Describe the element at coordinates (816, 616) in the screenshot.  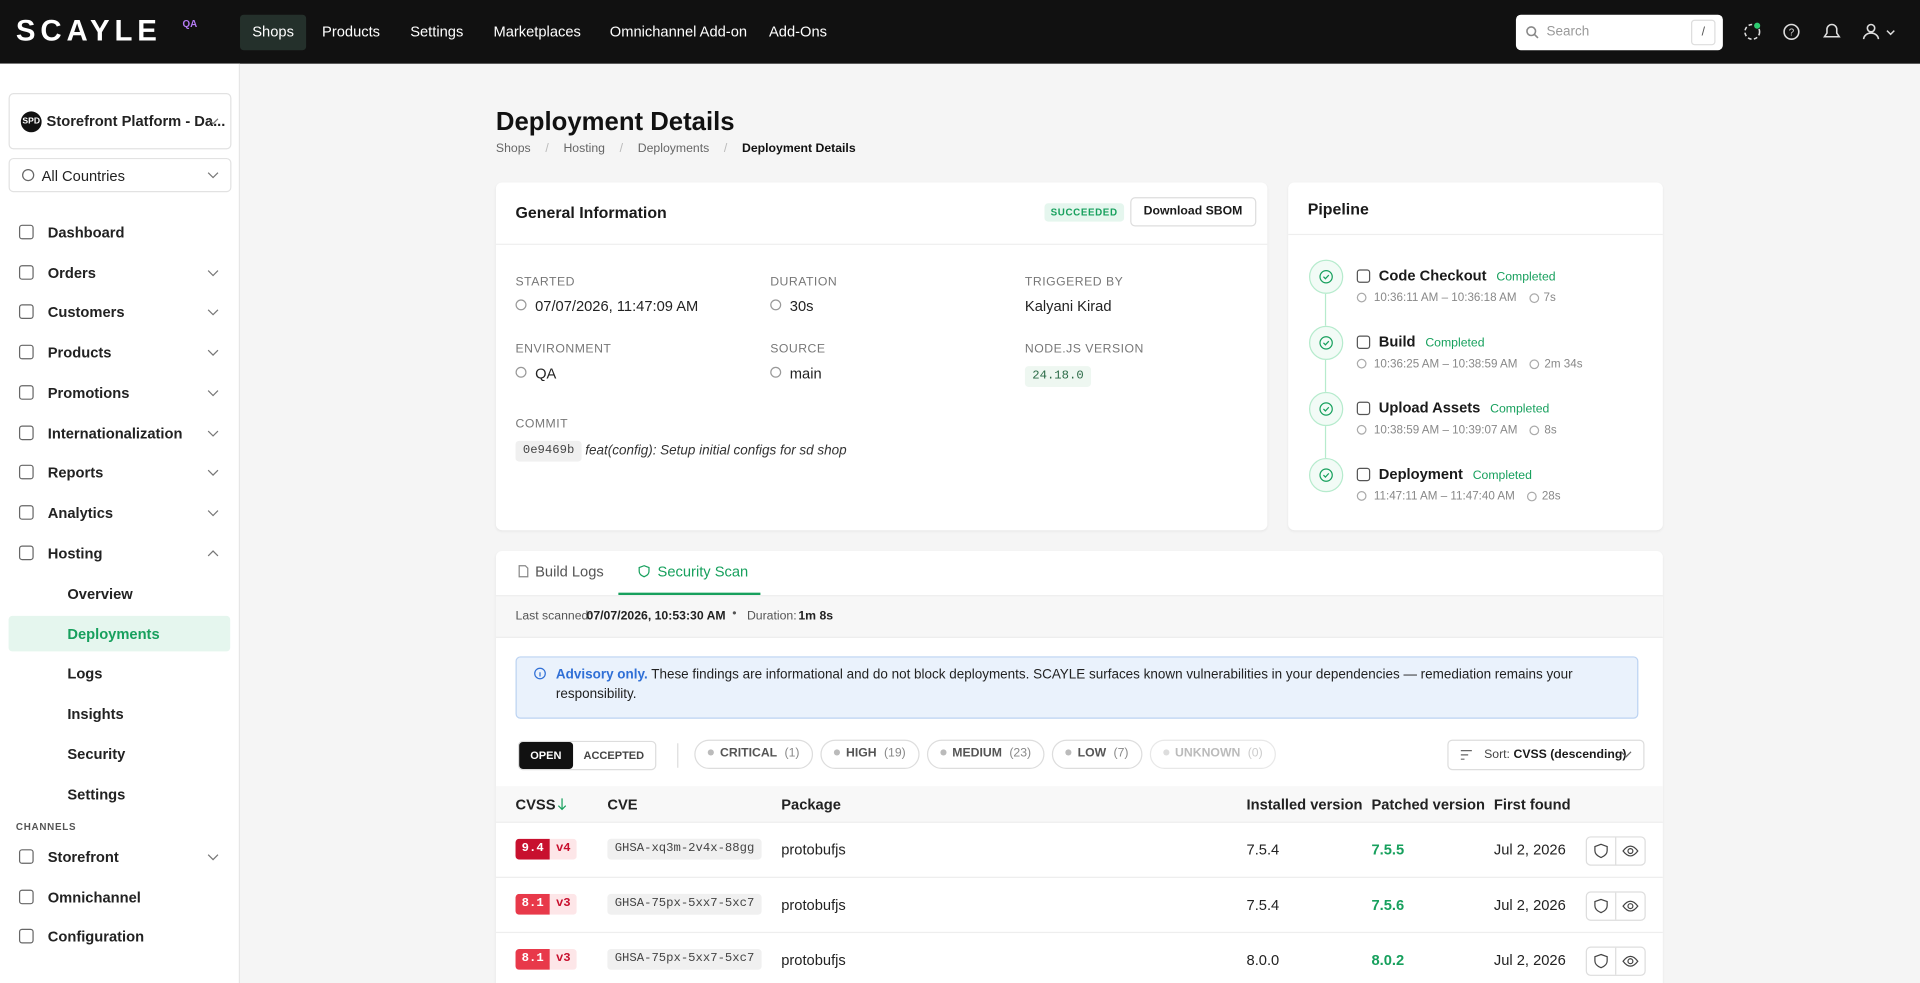
I see `scan-value: 1m 8s` at that location.